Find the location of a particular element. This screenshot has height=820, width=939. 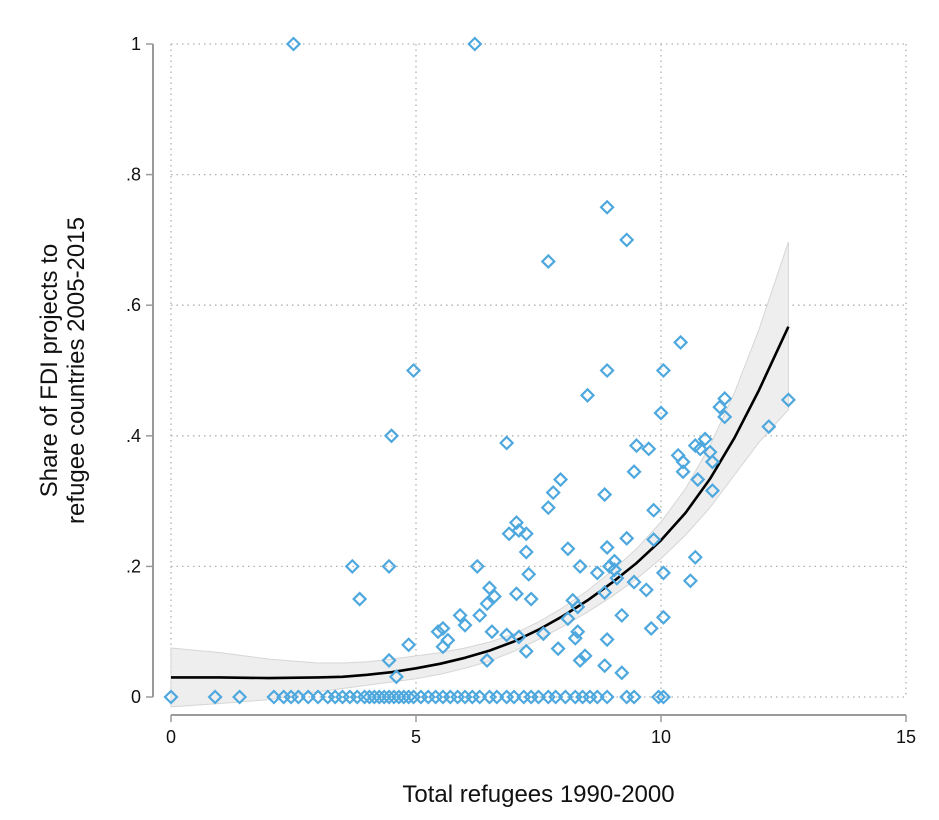

x-tick-label-1: 5 is located at coordinates (416, 737).